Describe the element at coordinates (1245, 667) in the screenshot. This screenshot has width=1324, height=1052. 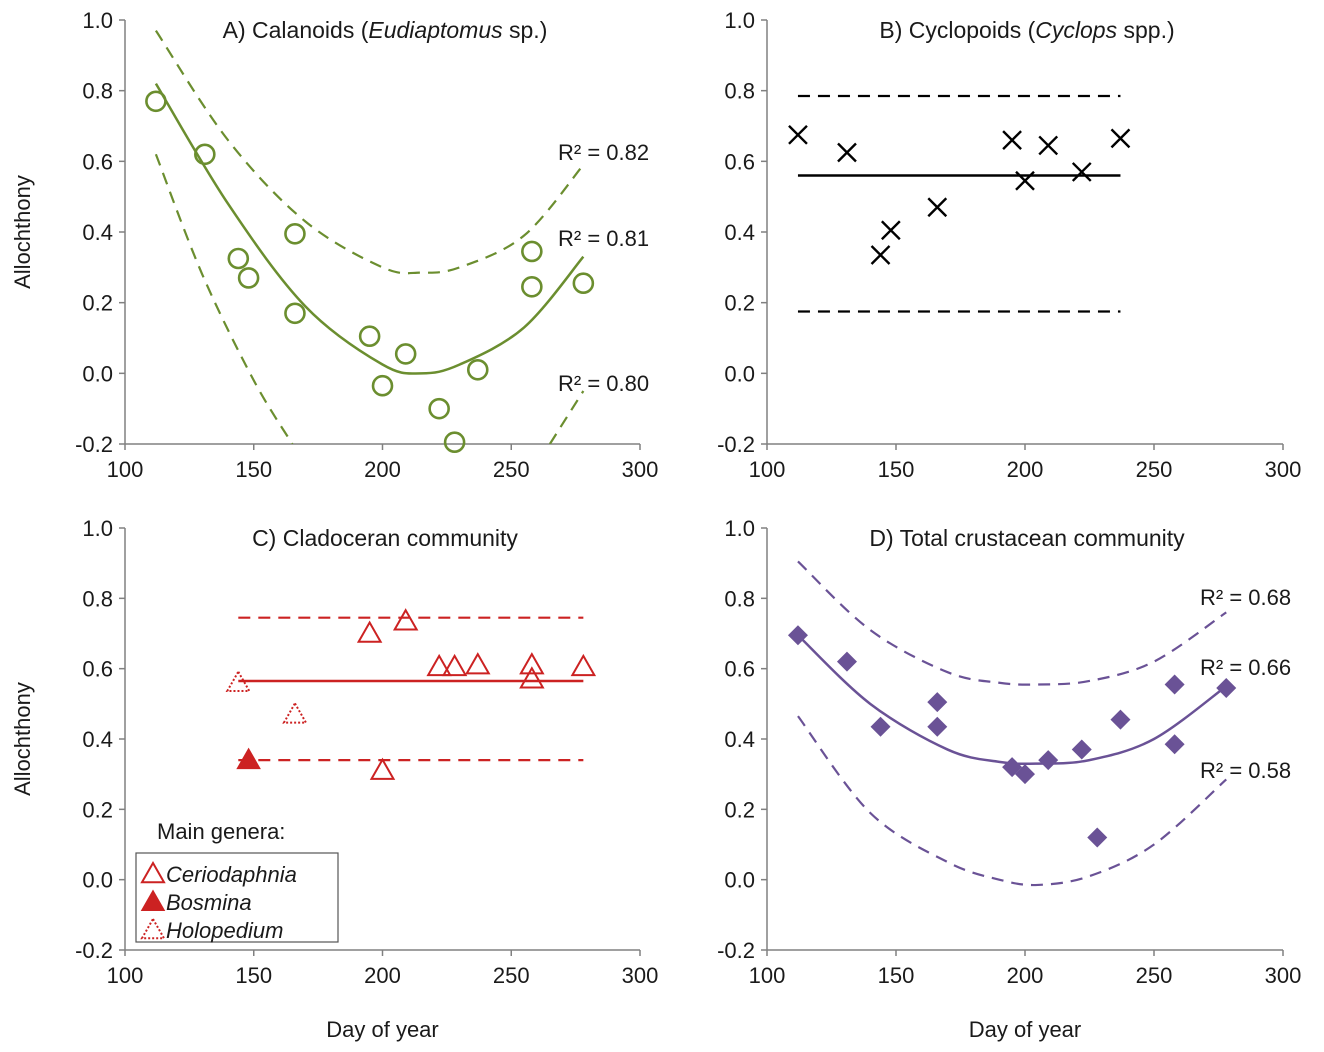
I see `r-squared-label: R² = 0.66` at that location.